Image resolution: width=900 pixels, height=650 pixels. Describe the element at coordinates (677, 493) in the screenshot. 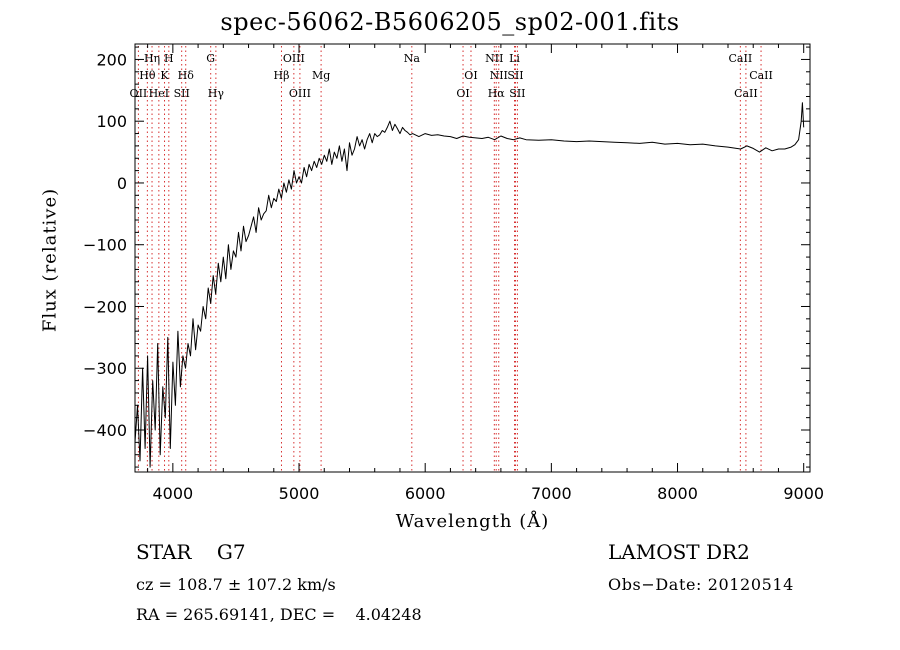

I see `x-tick-label: 8000` at that location.